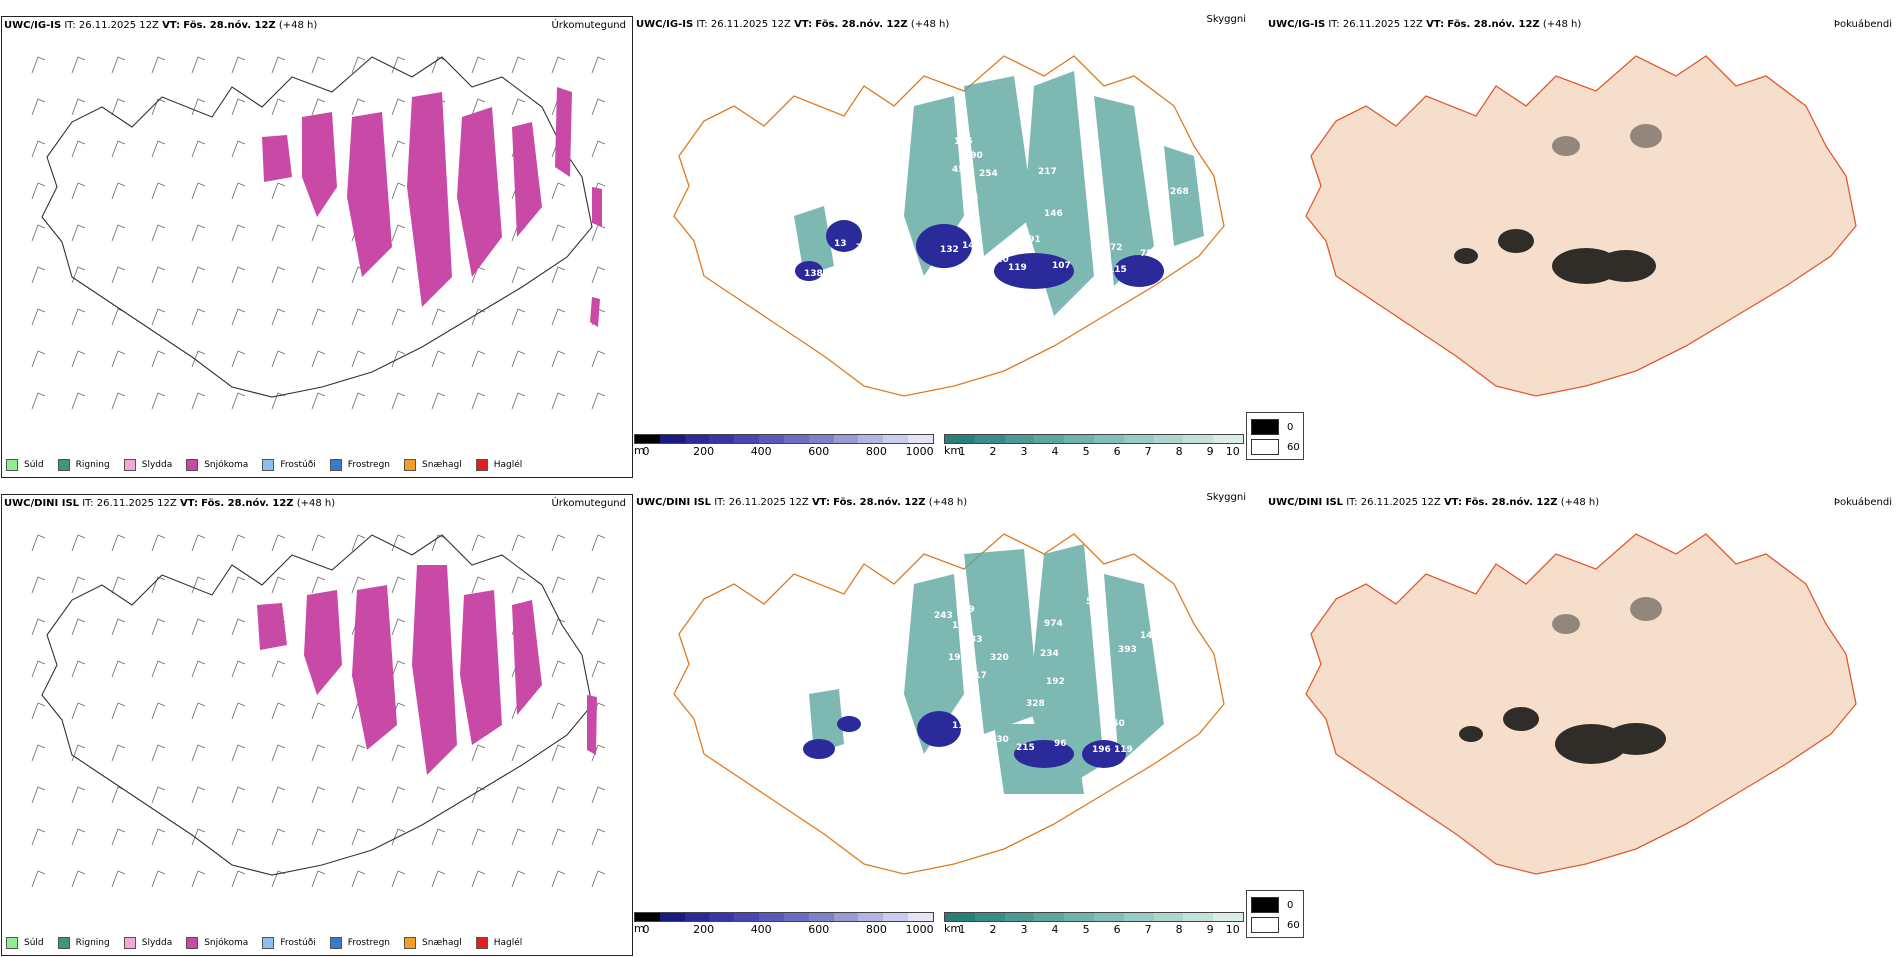  Describe the element at coordinates (976, 640) in the screenshot. I see `ceiling-label: 33` at that location.